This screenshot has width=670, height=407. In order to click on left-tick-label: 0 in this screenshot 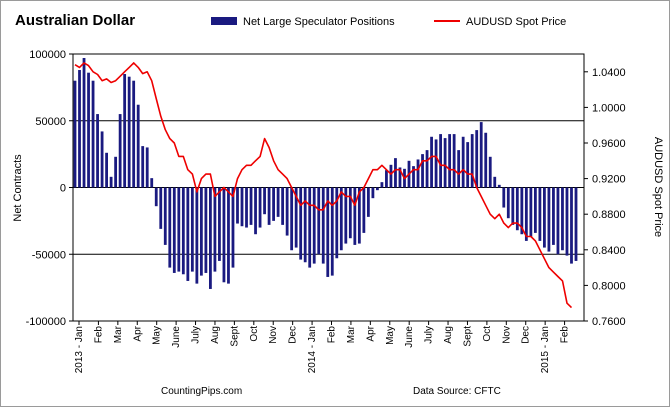, I will do `click(63, 189)`.